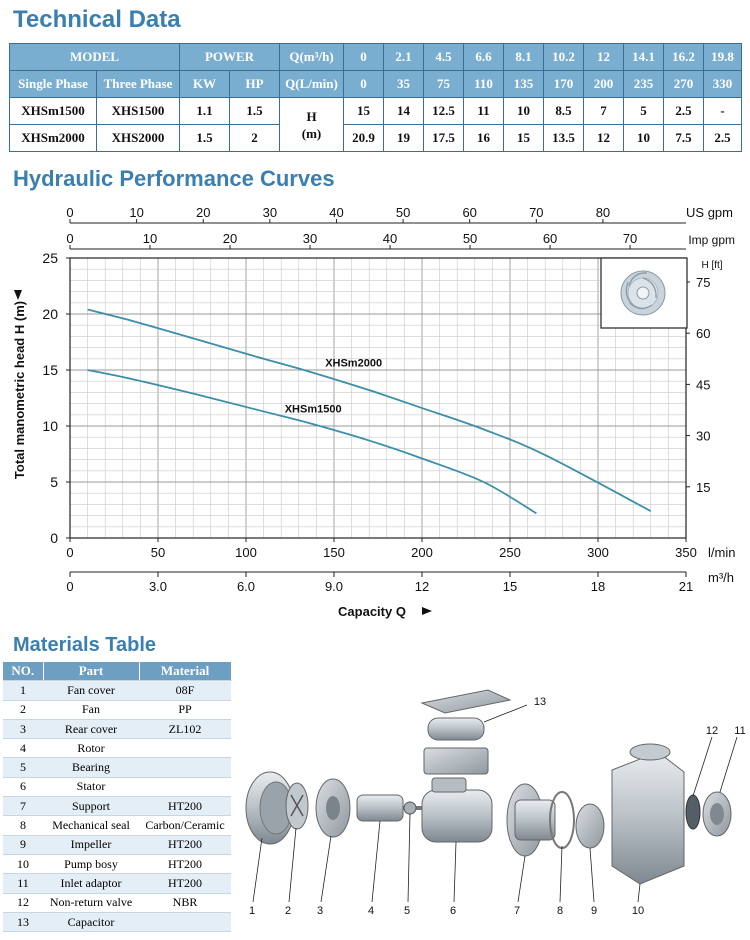 The width and height of the screenshot is (750, 940). I want to click on us-gpm-tick-label: 50, so click(403, 212).